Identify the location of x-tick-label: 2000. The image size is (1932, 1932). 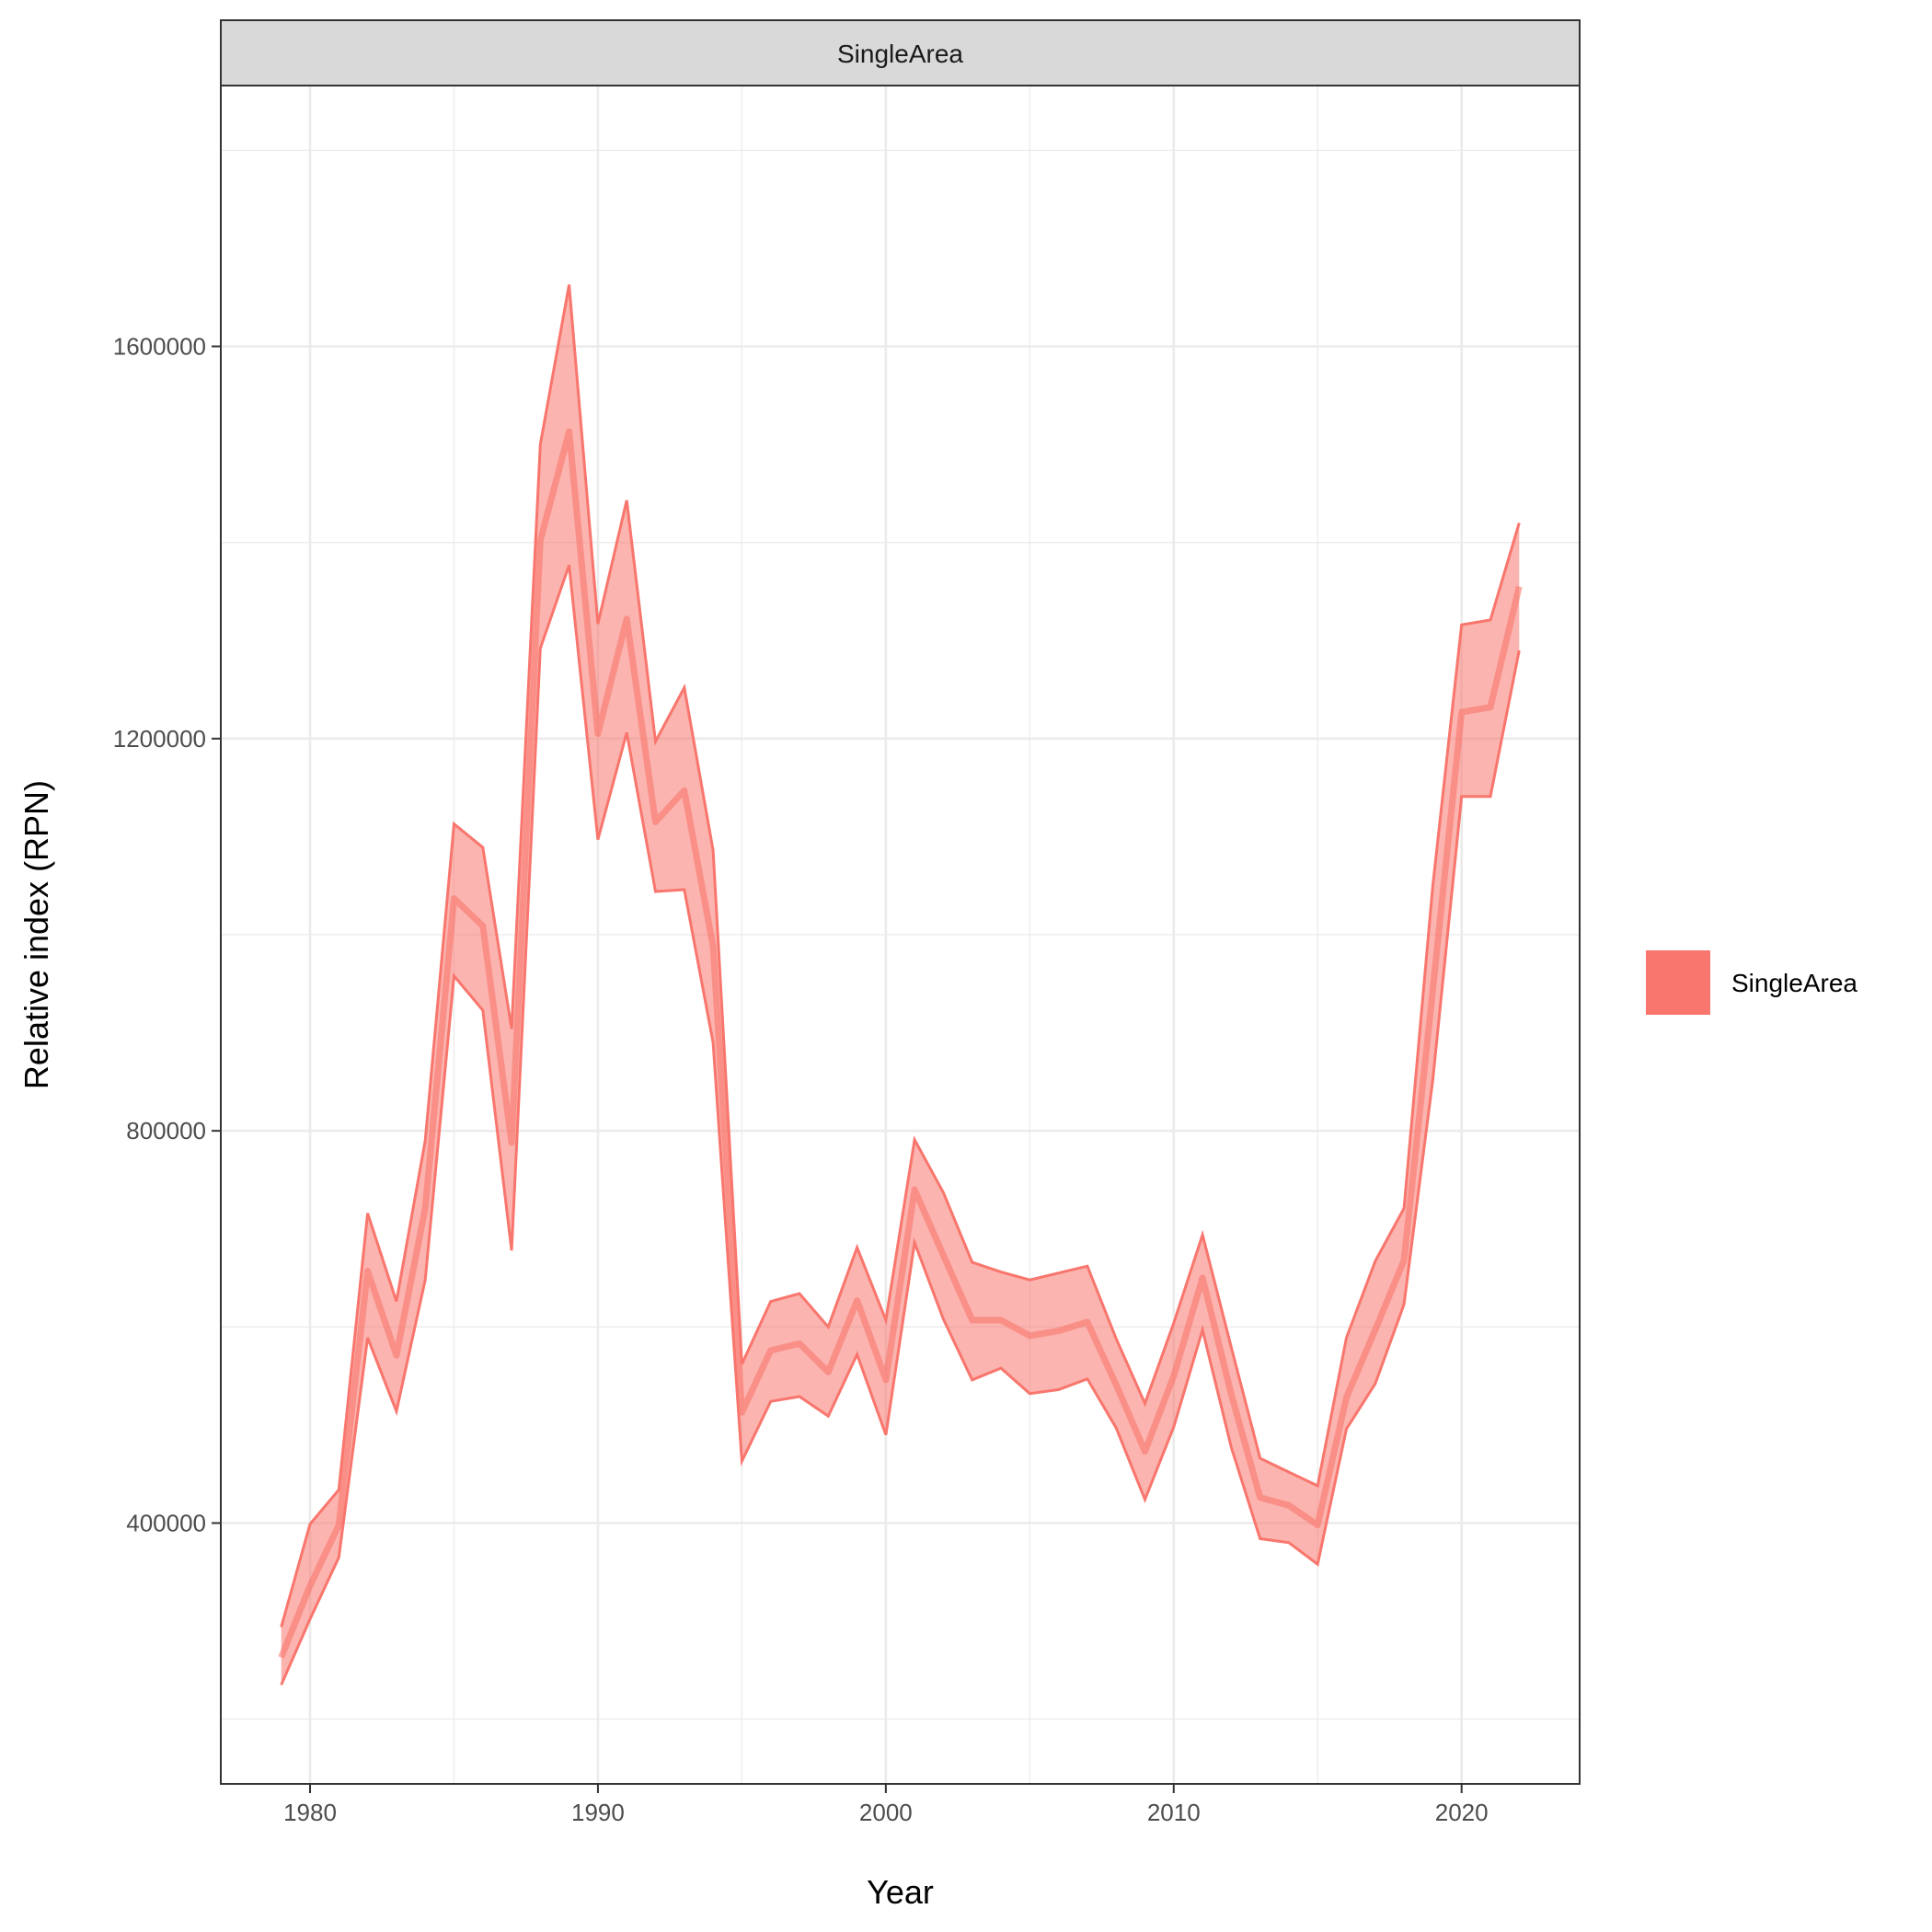
(886, 1812).